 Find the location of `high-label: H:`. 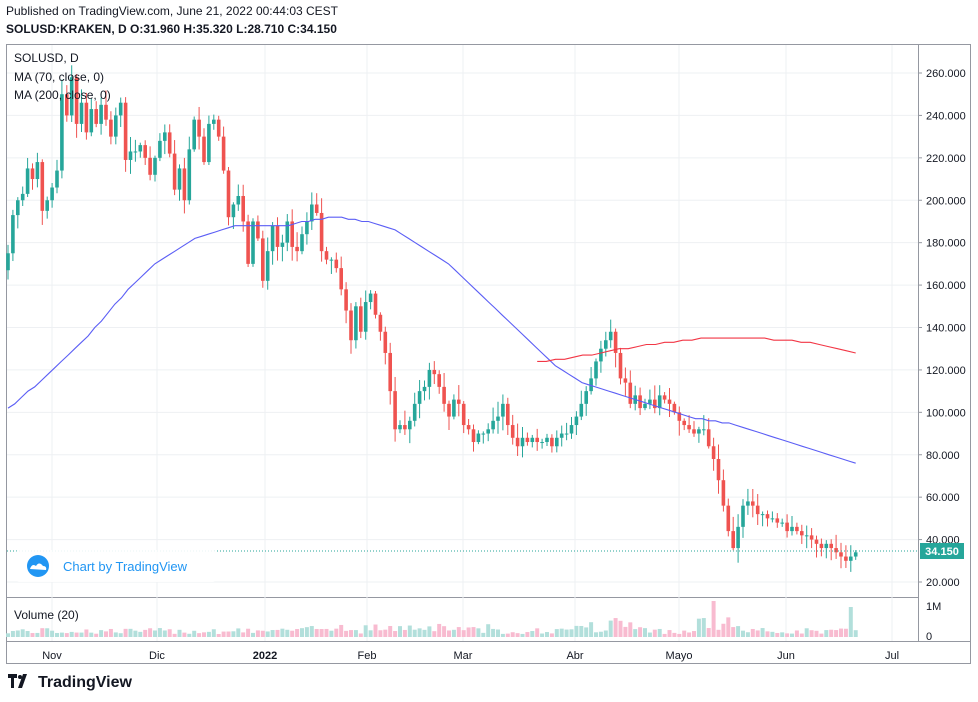

high-label: H: is located at coordinates (190, 29).